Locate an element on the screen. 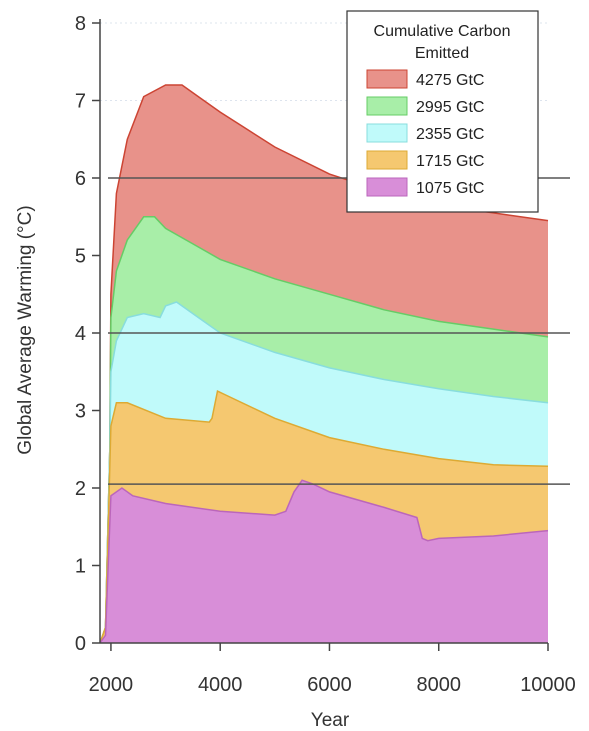 The width and height of the screenshot is (589, 731). legend-label: 2355 GtC is located at coordinates (450, 134).